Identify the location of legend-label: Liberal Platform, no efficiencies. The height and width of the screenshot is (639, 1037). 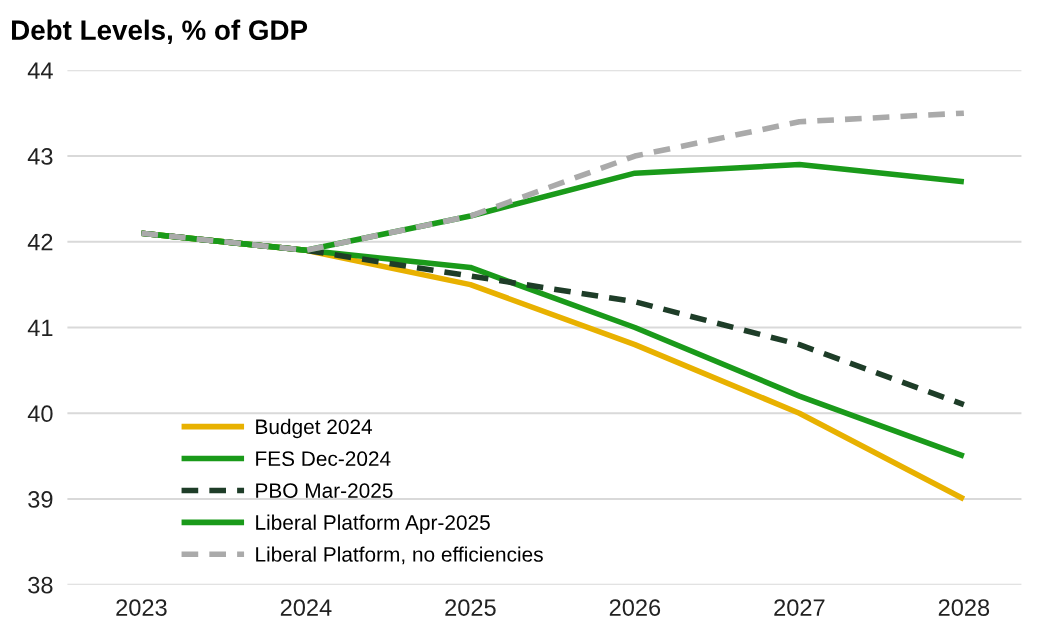
(399, 555).